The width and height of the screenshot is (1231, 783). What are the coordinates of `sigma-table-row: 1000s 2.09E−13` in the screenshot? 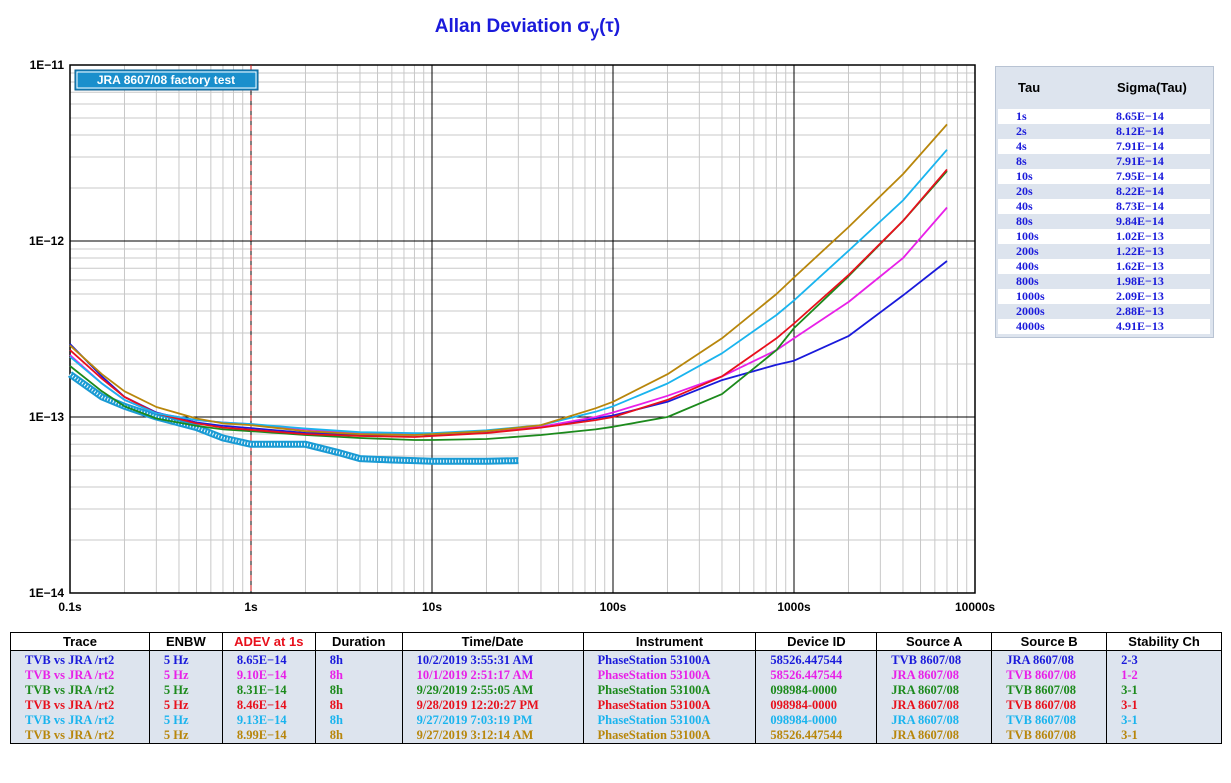 It's located at (1104, 296).